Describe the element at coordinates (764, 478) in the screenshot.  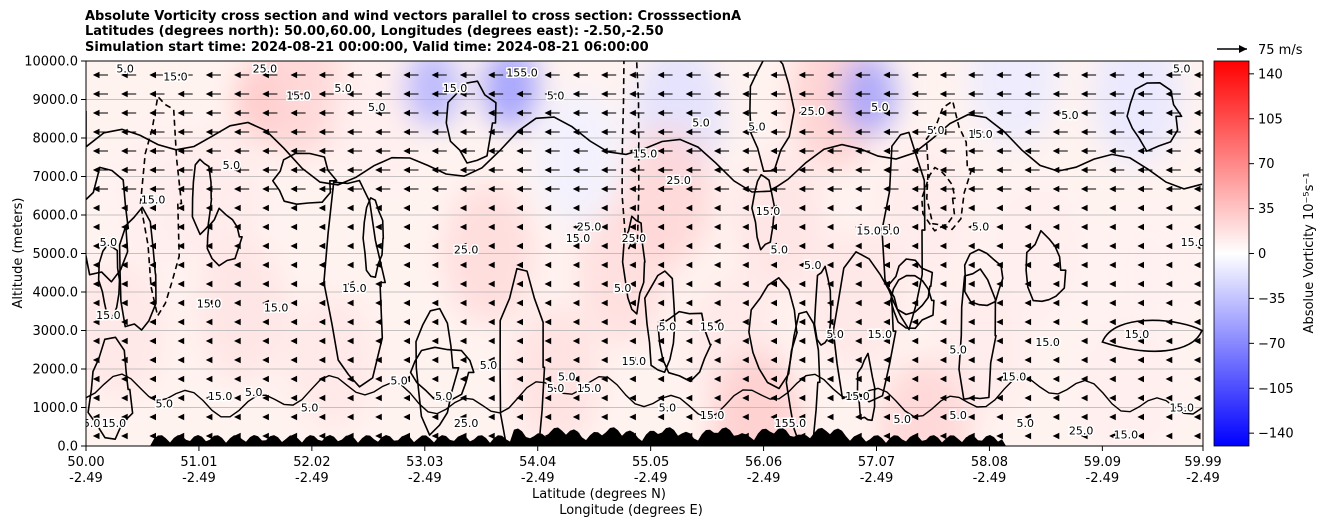
I see `x-tick-label-longitude: -2.49` at that location.